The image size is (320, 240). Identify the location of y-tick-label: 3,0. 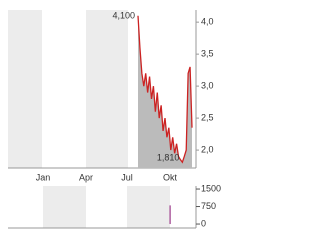
(207, 85).